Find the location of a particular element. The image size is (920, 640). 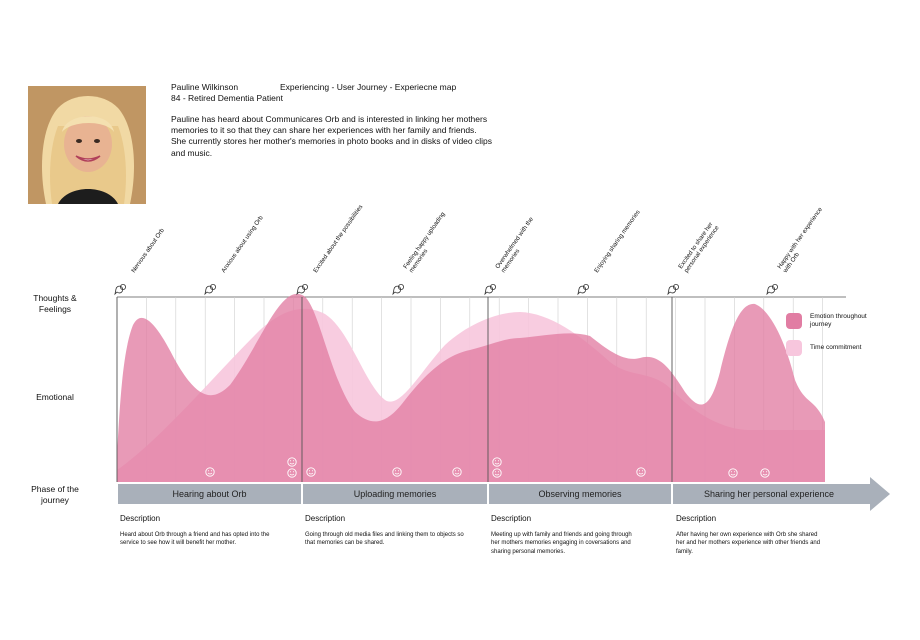

emotion-faces is located at coordinates (487, 467).